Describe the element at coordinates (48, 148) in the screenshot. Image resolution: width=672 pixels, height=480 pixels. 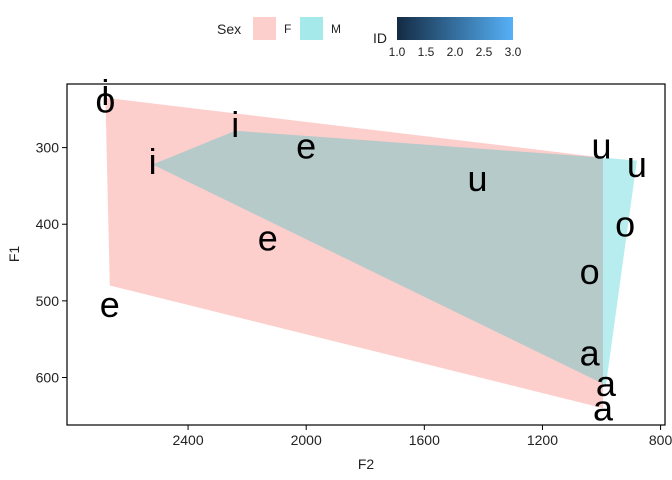
I see `y-tick-label: 300` at that location.